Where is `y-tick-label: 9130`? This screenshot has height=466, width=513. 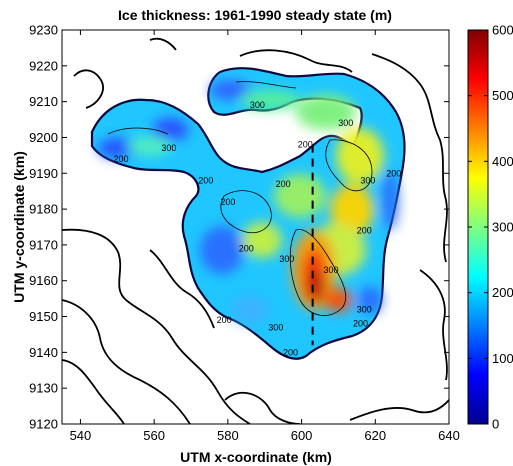
y-tick-label: 9130 is located at coordinates (43, 388).